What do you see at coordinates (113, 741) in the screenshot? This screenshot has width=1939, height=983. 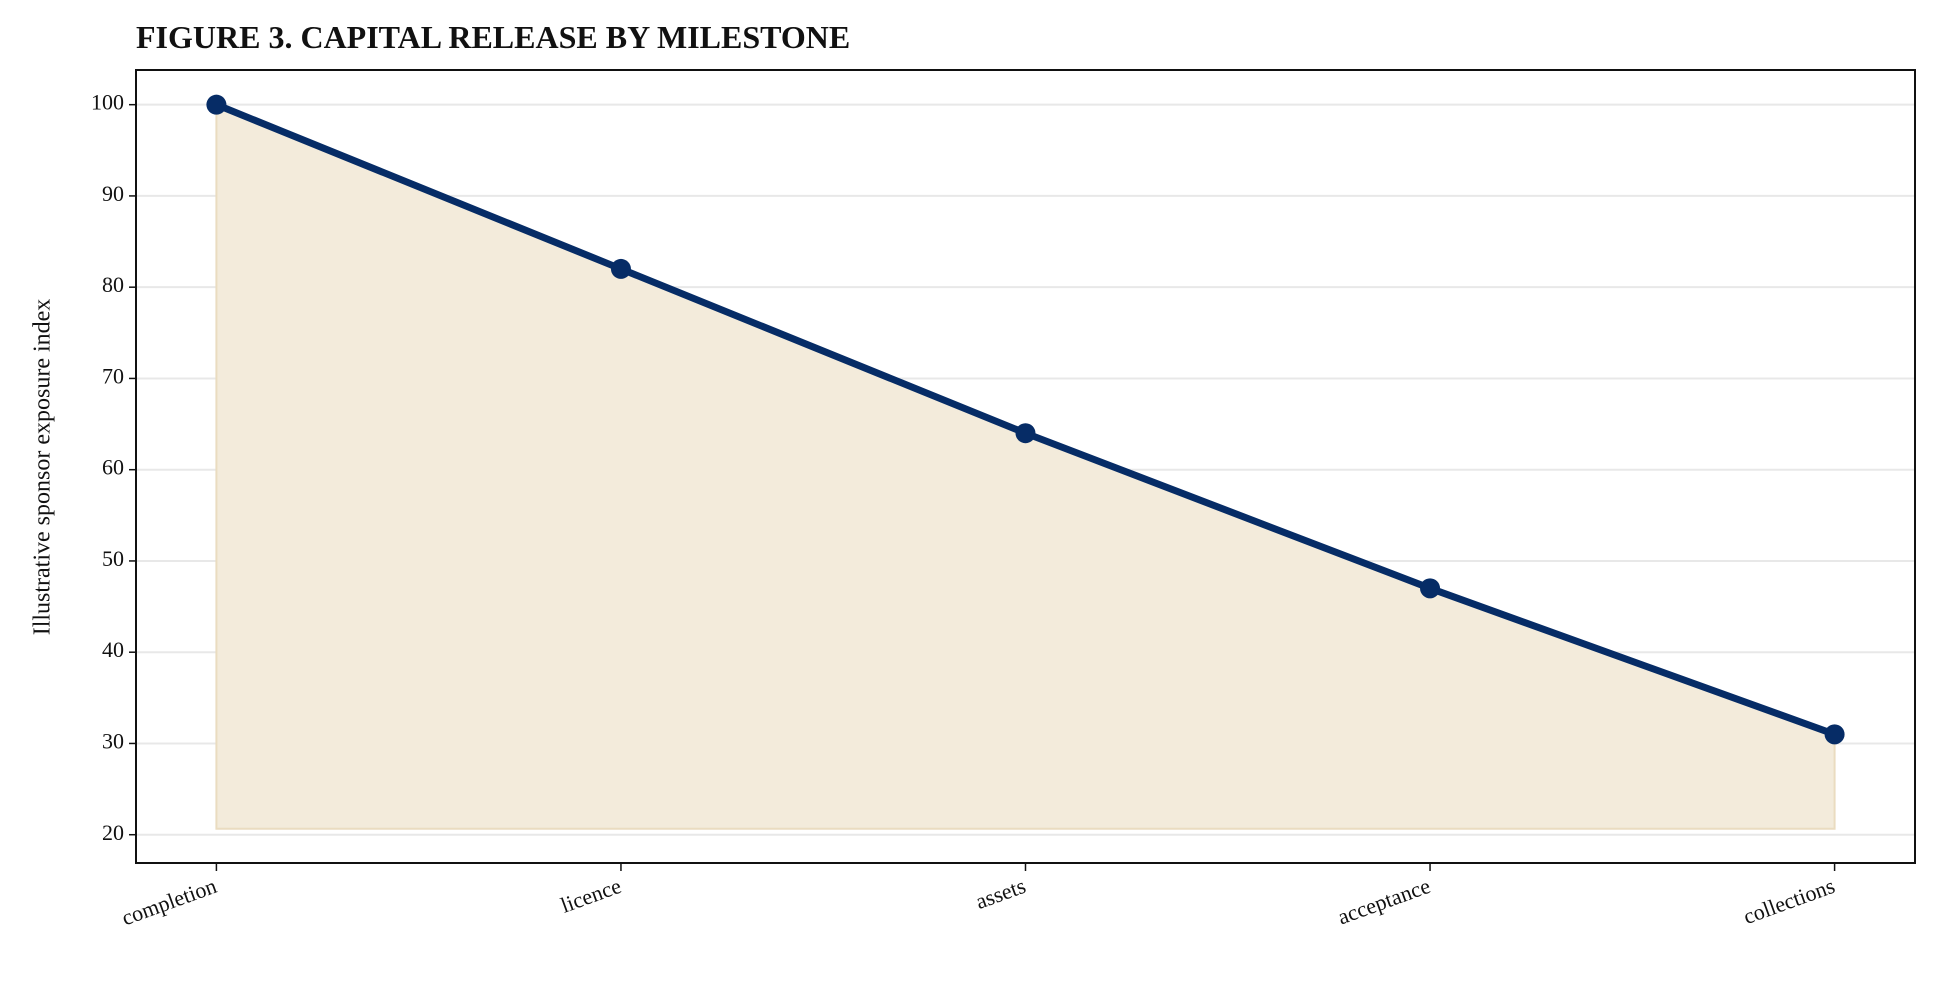 I see `y-tick-label: 30` at bounding box center [113, 741].